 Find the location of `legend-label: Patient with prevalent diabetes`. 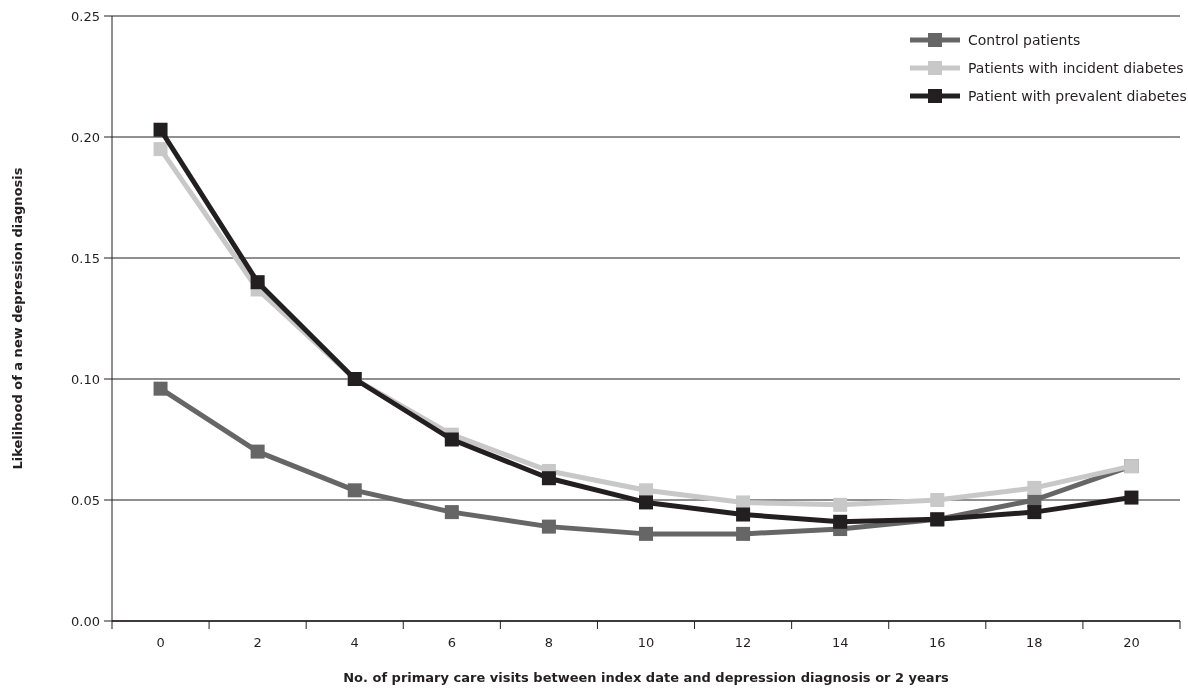

legend-label: Patient with prevalent diabetes is located at coordinates (1077, 95).